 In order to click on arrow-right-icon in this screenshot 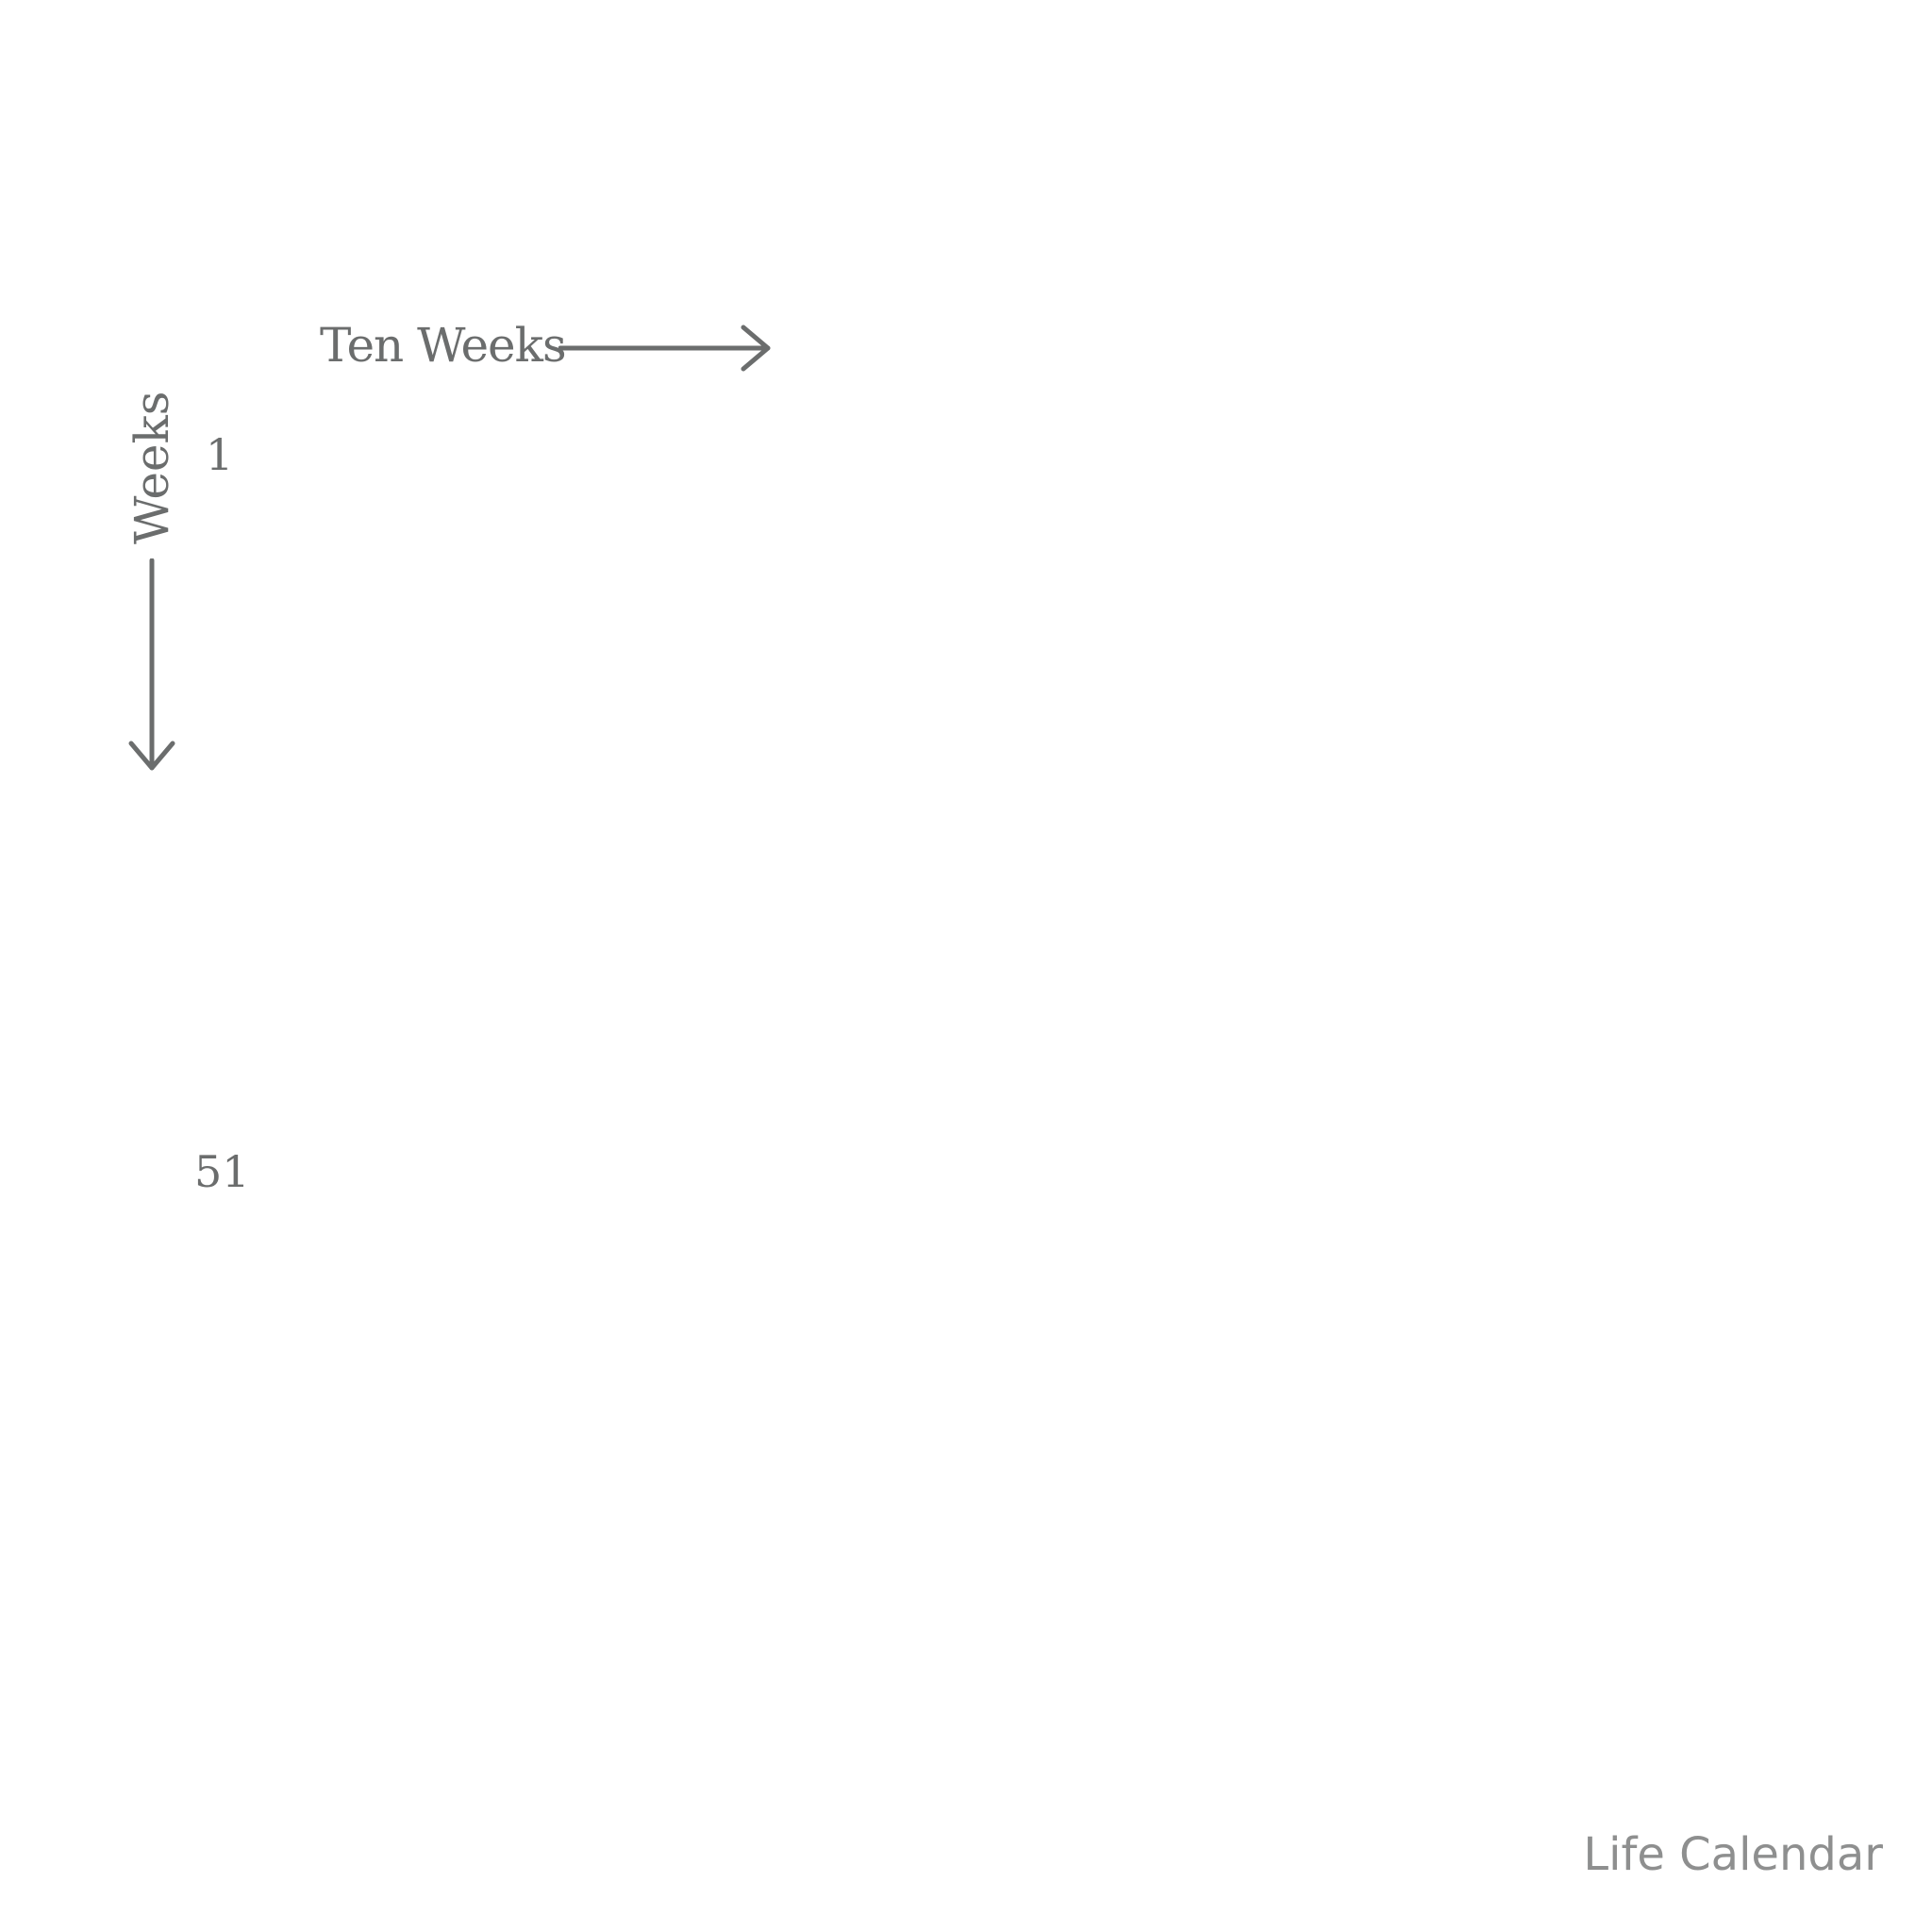, I will do `click(665, 348)`.